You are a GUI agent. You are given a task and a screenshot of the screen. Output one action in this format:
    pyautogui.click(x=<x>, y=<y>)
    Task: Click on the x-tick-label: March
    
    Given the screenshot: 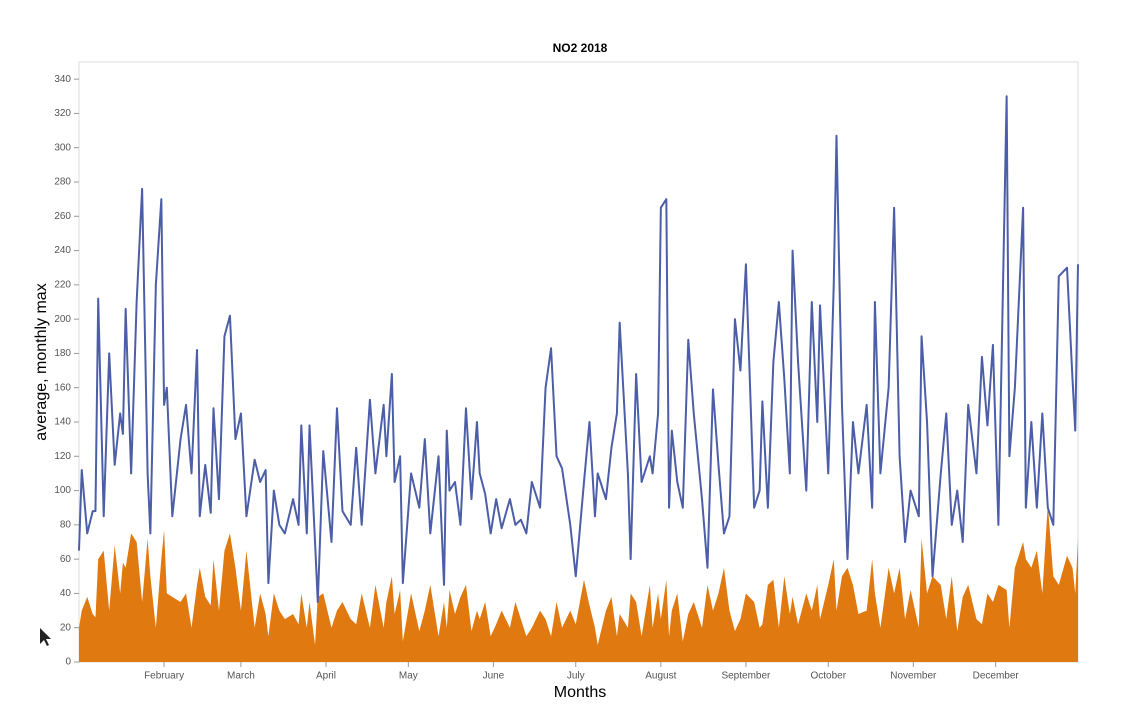 What is the action you would take?
    pyautogui.click(x=241, y=676)
    